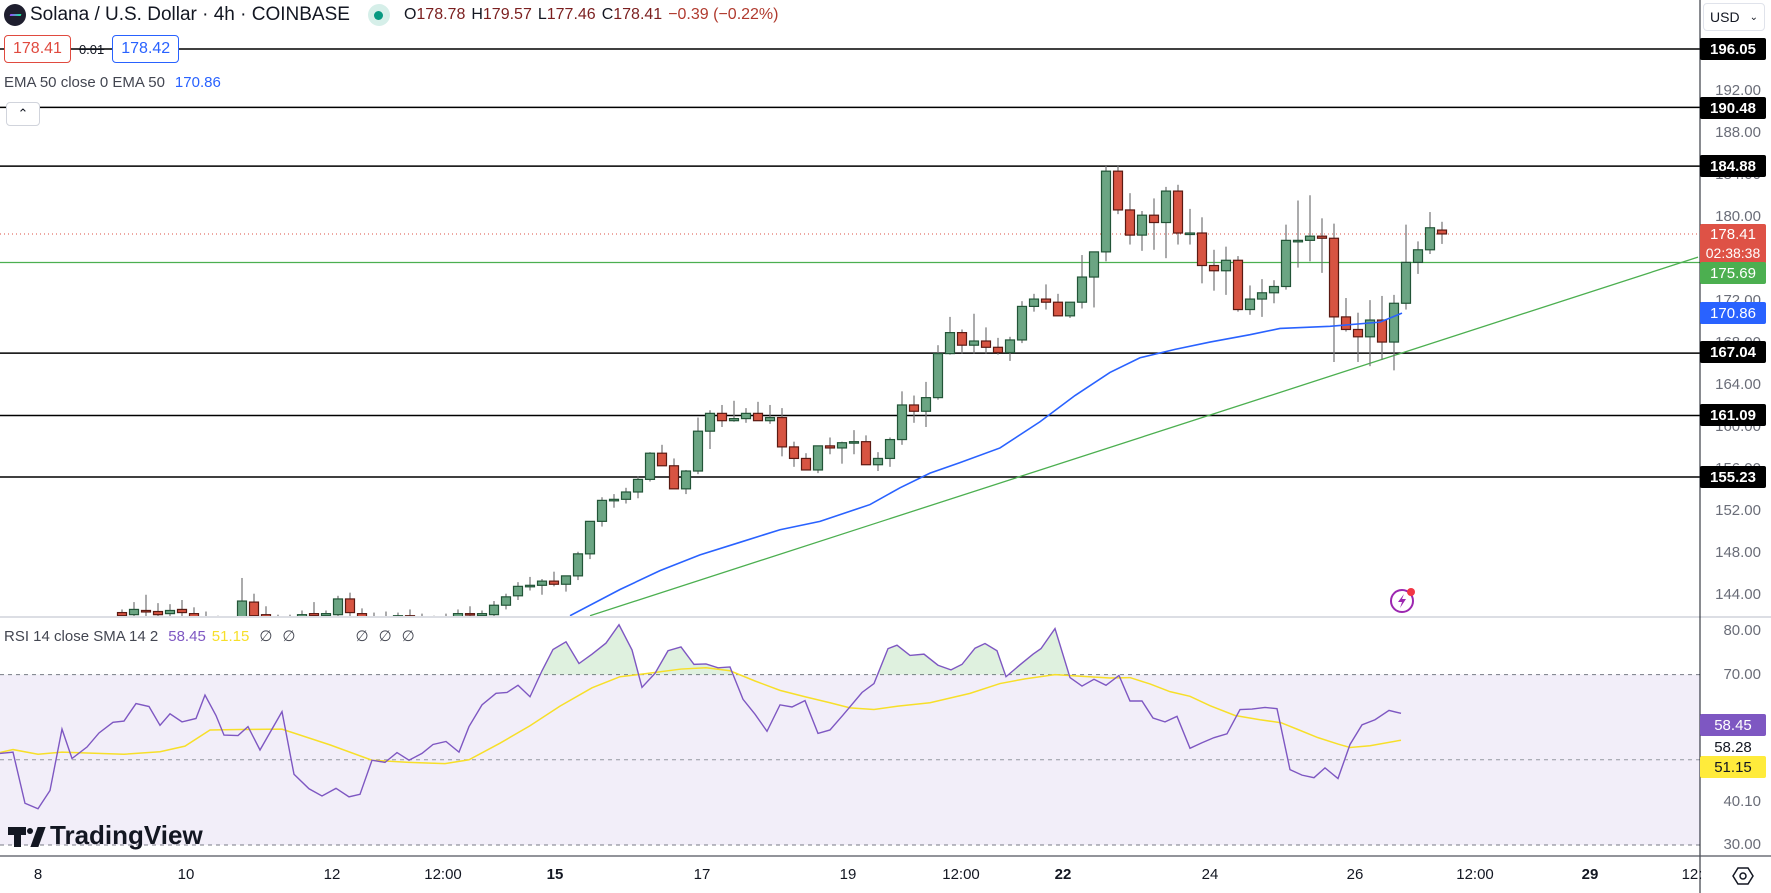 Image resolution: width=1771 pixels, height=893 pixels. Describe the element at coordinates (1063, 874) in the screenshot. I see `time-tick: 22` at that location.